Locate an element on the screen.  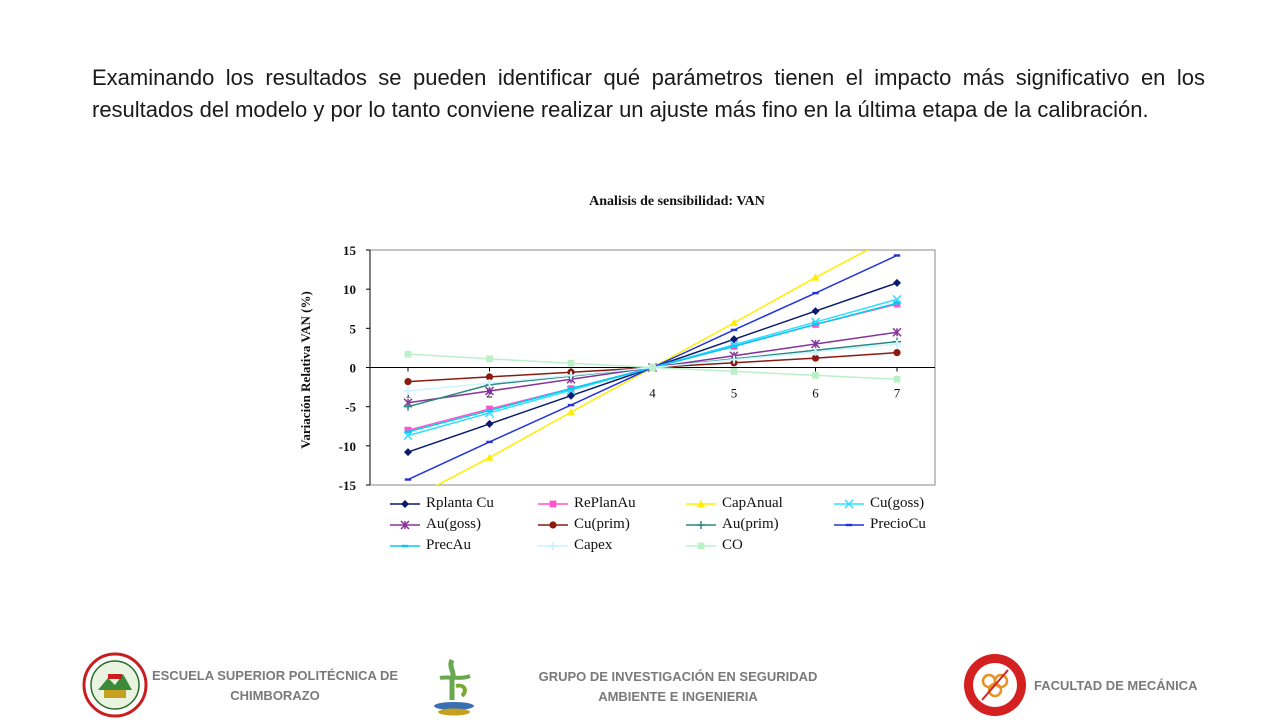
legend-item: Cu(prim) is located at coordinates (610, 524).